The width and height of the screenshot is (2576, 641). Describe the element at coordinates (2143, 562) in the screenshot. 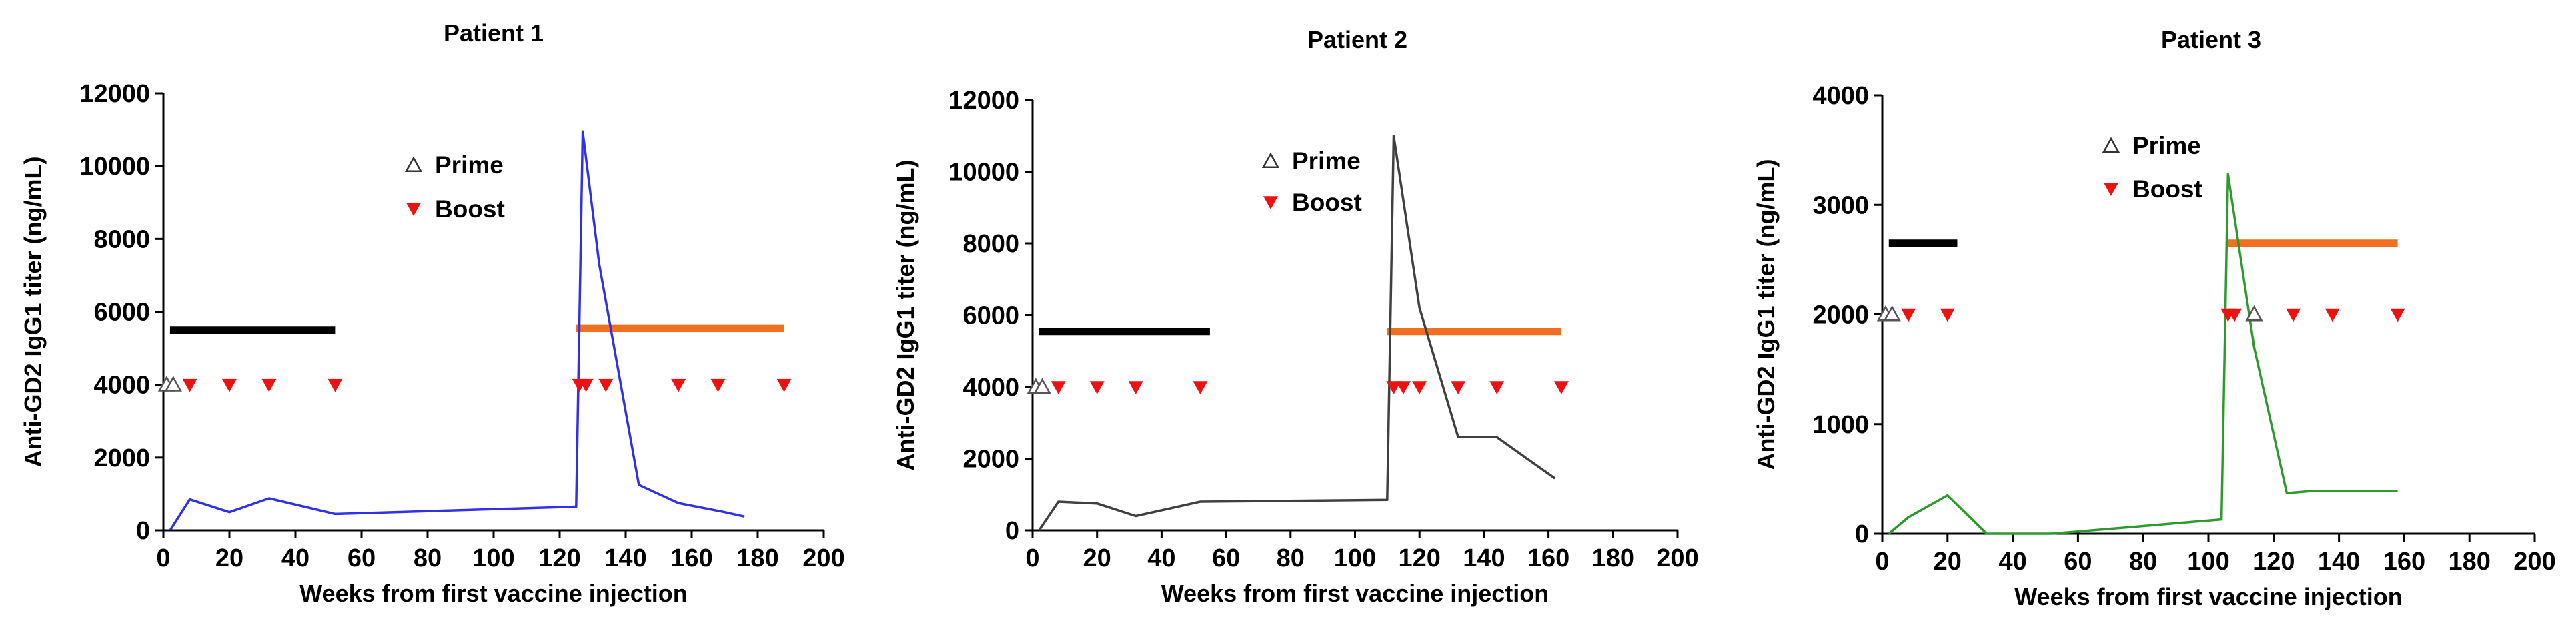

I see `x-tick-label: 80` at that location.